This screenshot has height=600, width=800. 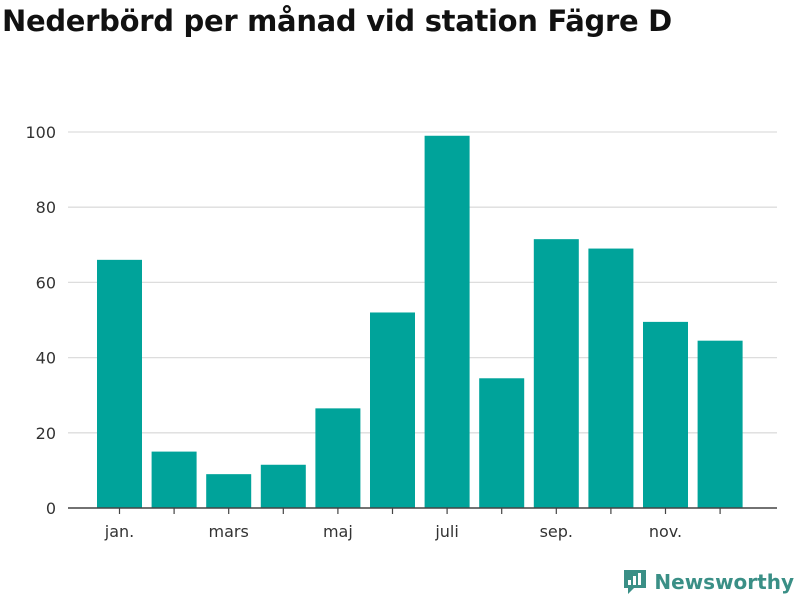 What do you see at coordinates (119, 531) in the screenshot?
I see `x-tick-label: jan.` at bounding box center [119, 531].